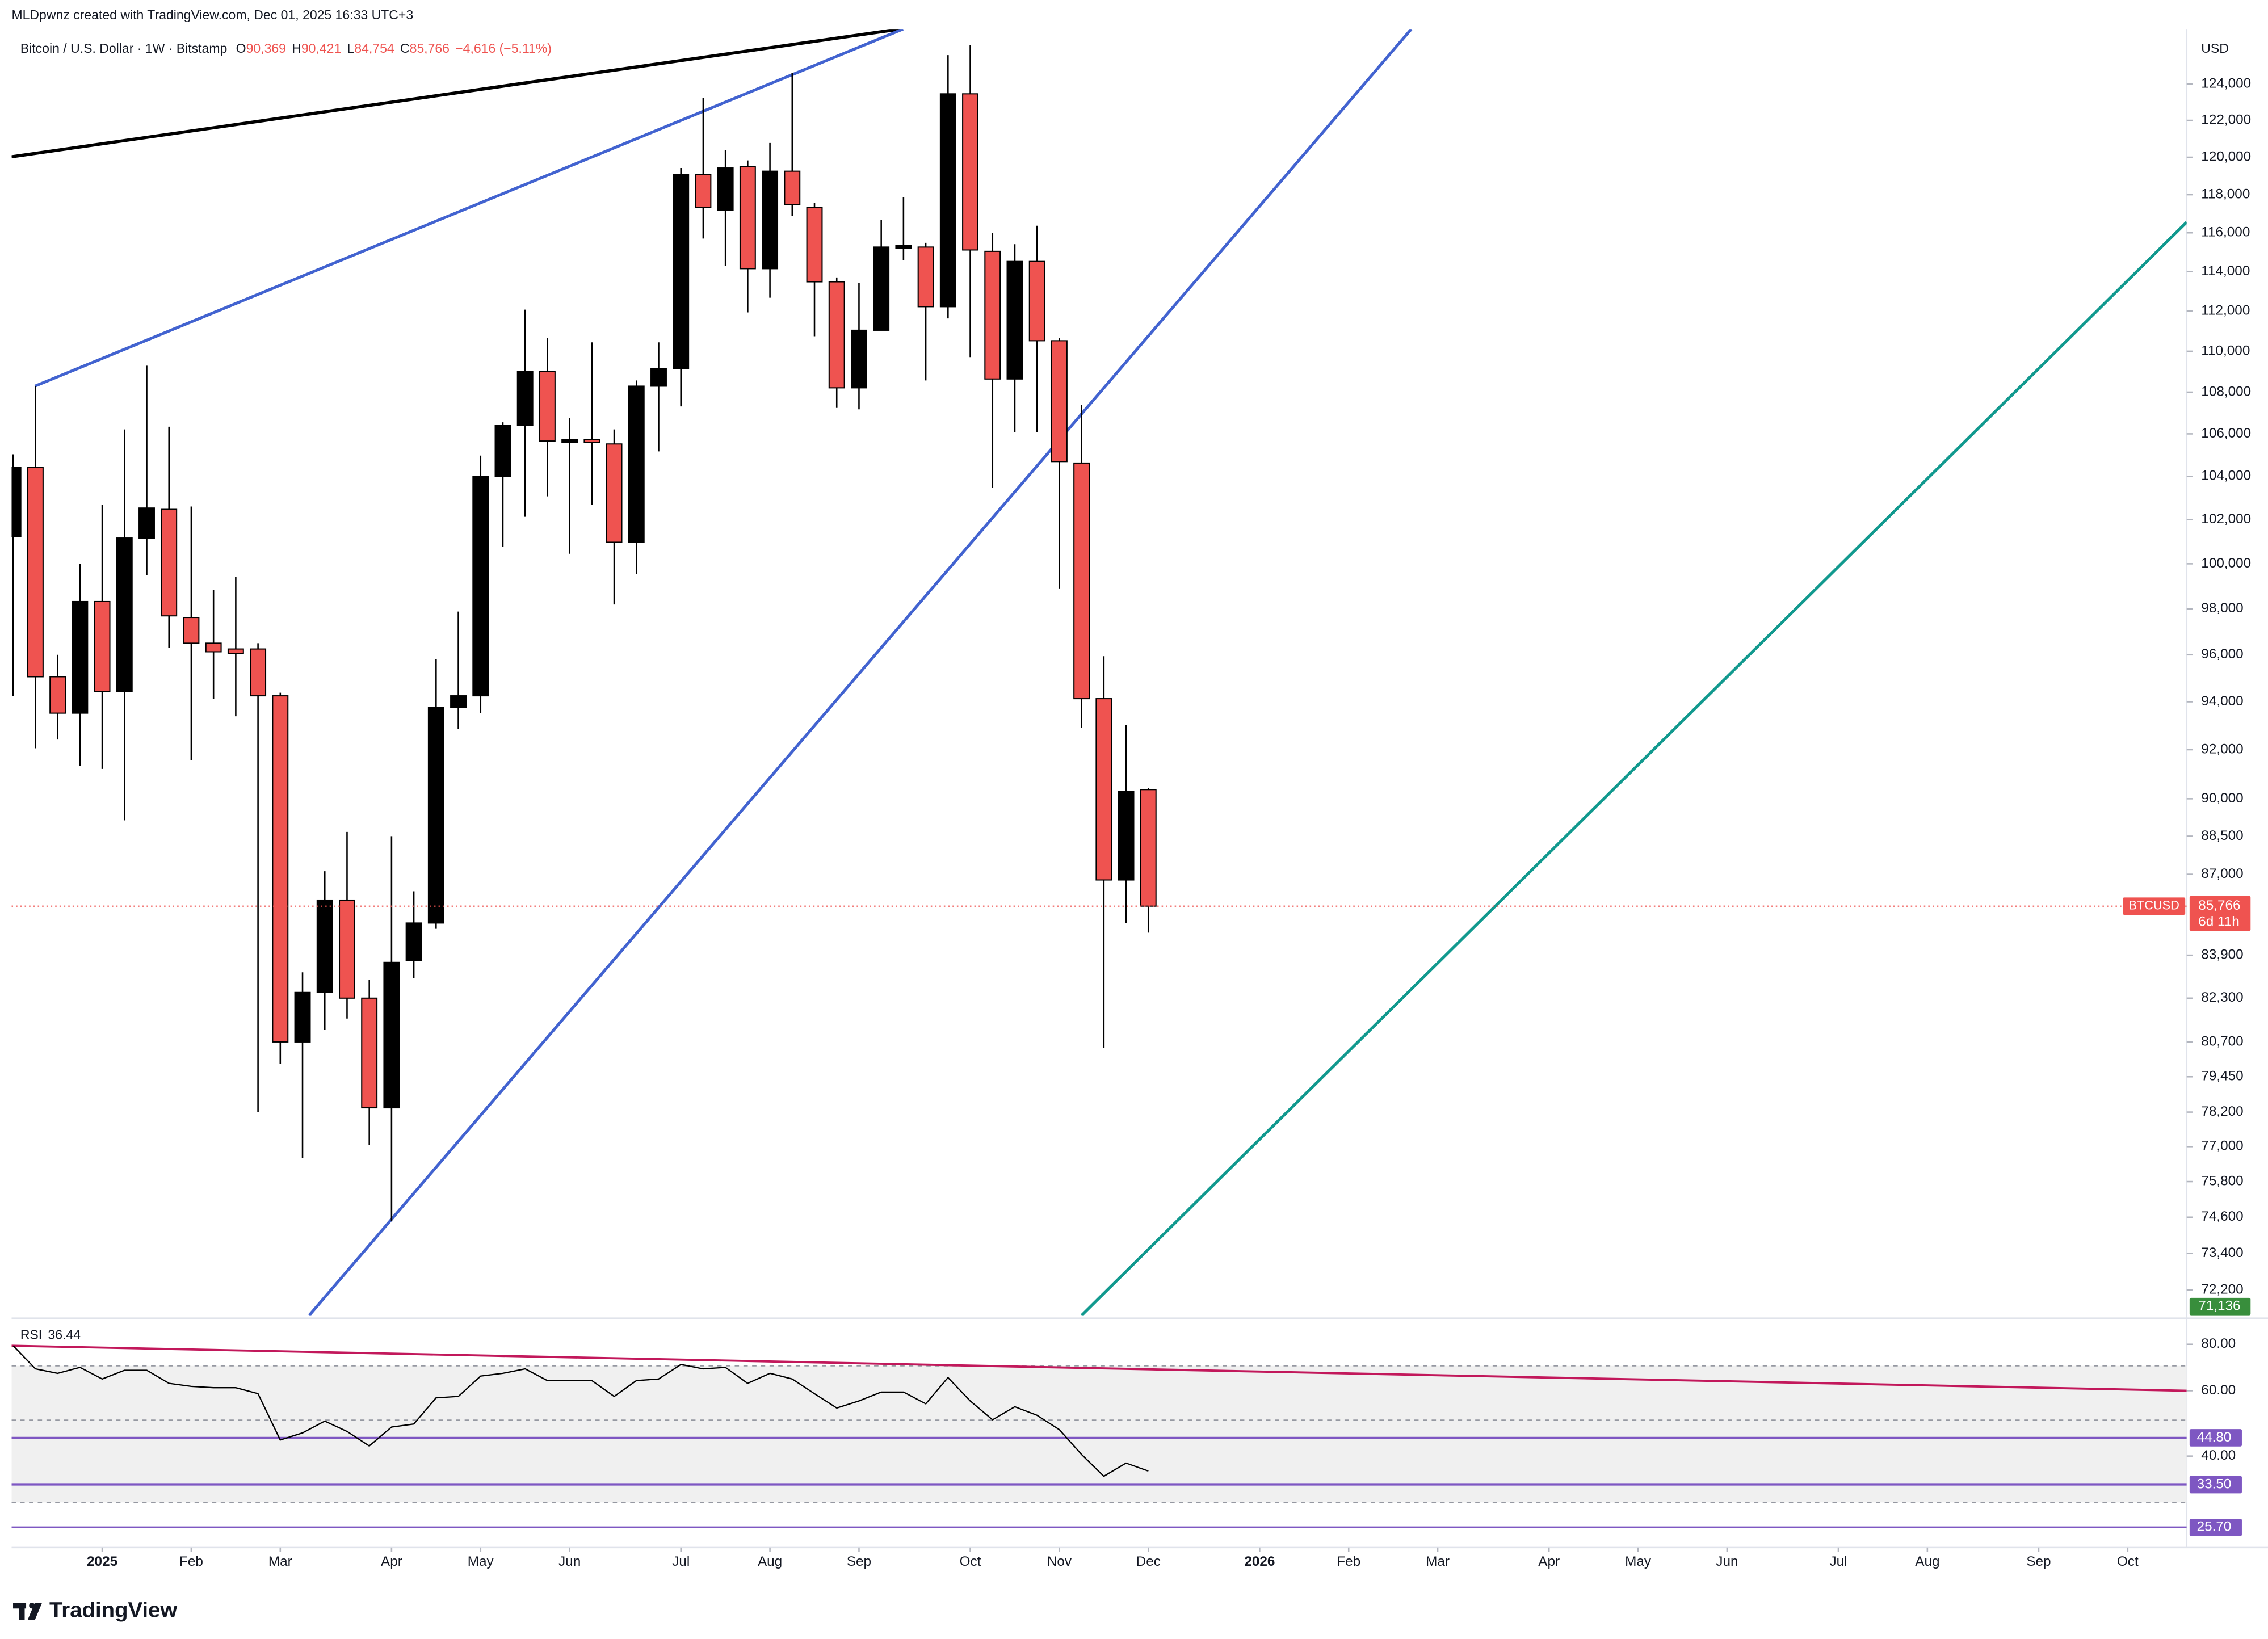  What do you see at coordinates (2219, 906) in the screenshot?
I see `price-label: 85,766` at bounding box center [2219, 906].